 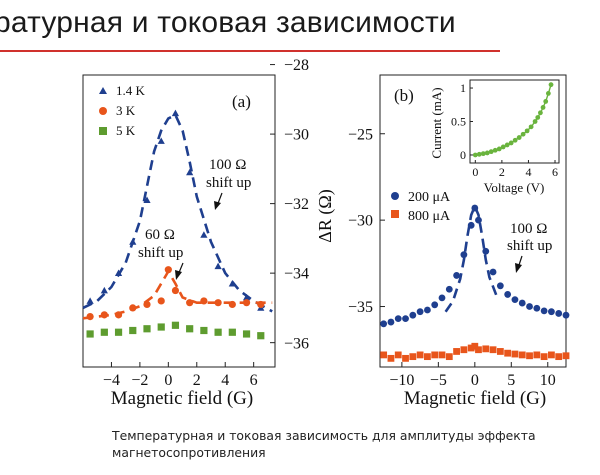 I want to click on x-tick-label: 5, so click(x=511, y=380).